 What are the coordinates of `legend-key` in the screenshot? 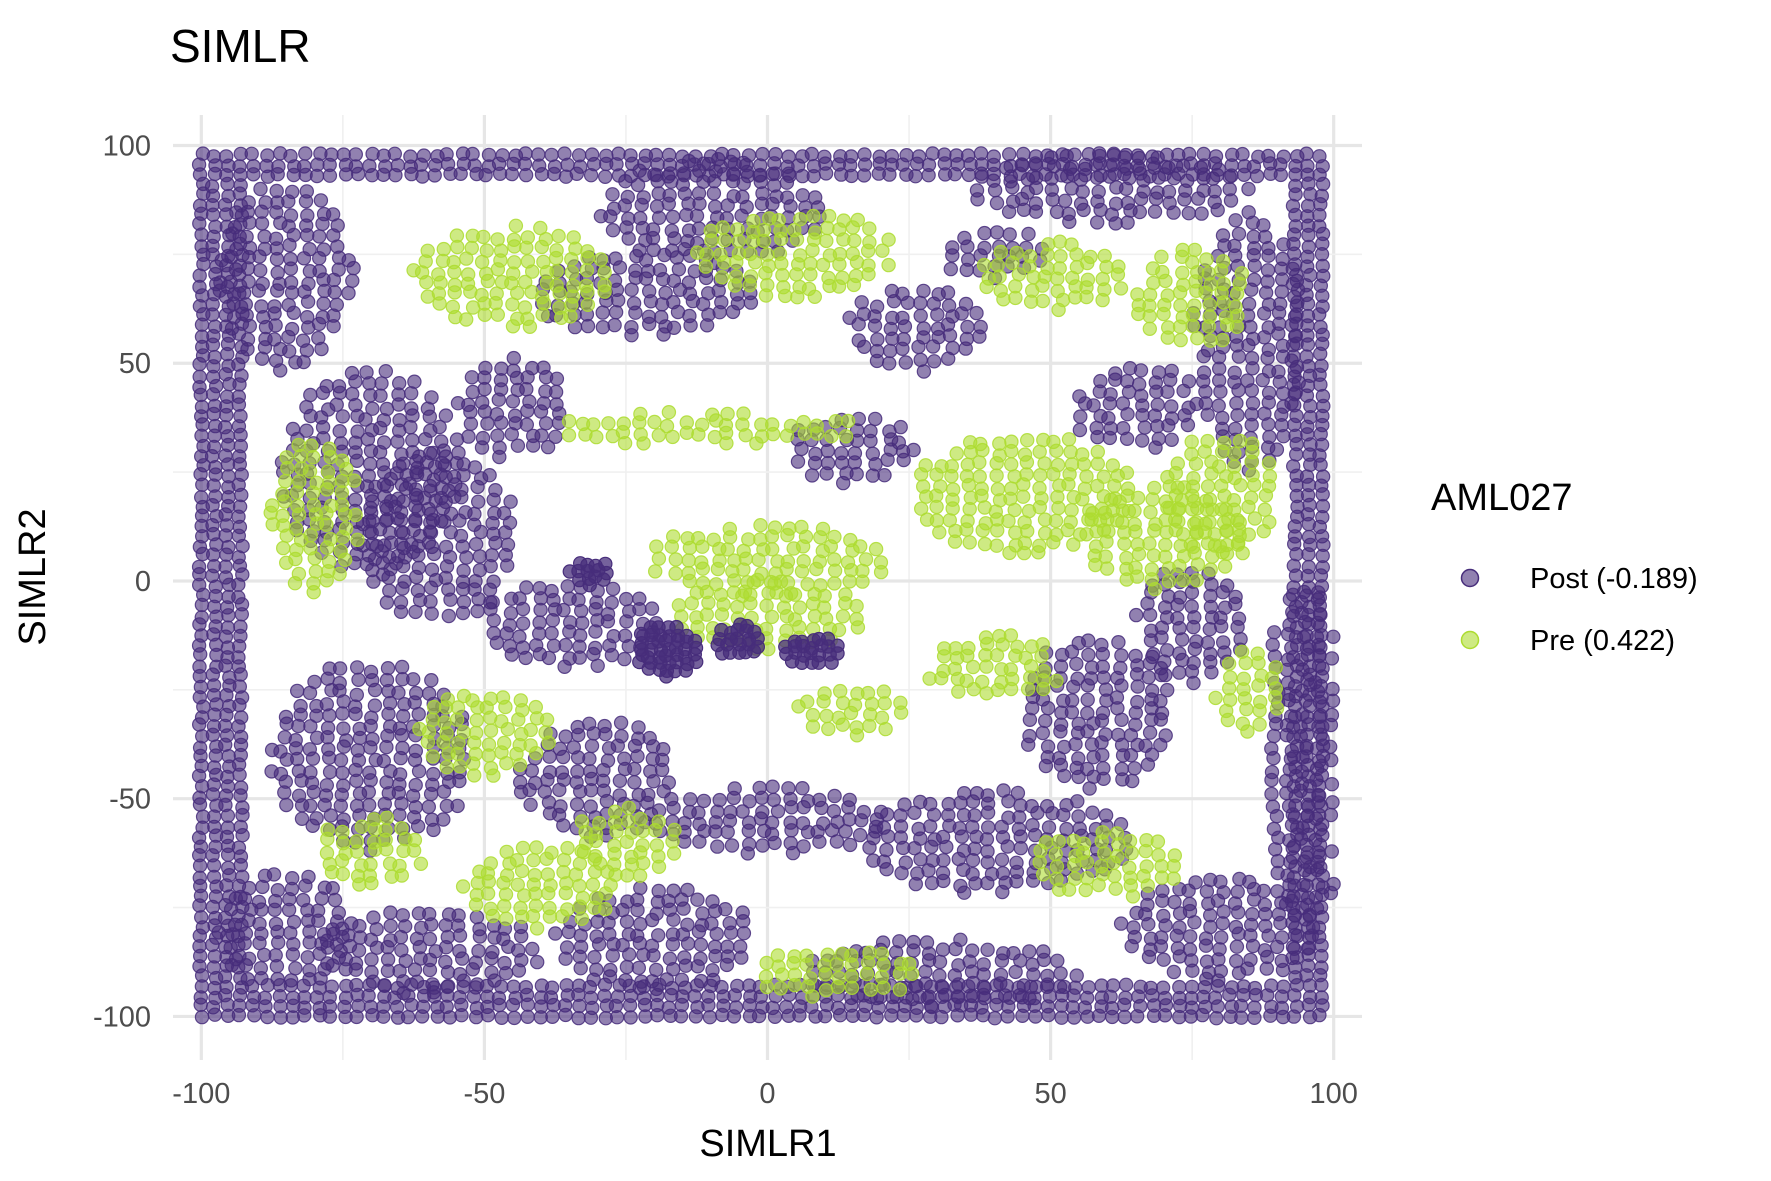 It's located at (1470, 640).